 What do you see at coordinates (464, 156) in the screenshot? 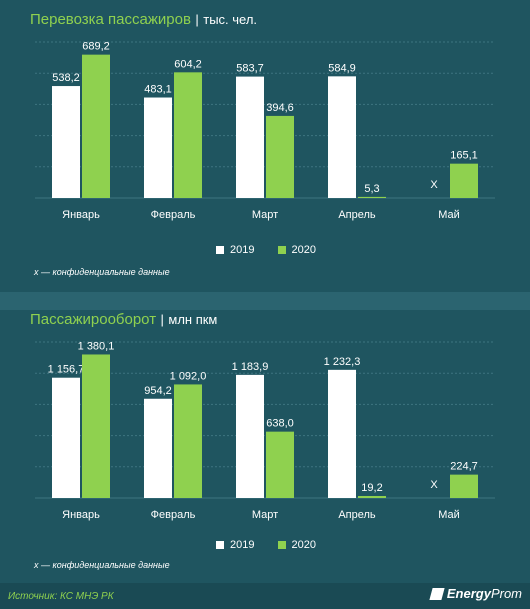
I see `data-label: 165,1` at bounding box center [464, 156].